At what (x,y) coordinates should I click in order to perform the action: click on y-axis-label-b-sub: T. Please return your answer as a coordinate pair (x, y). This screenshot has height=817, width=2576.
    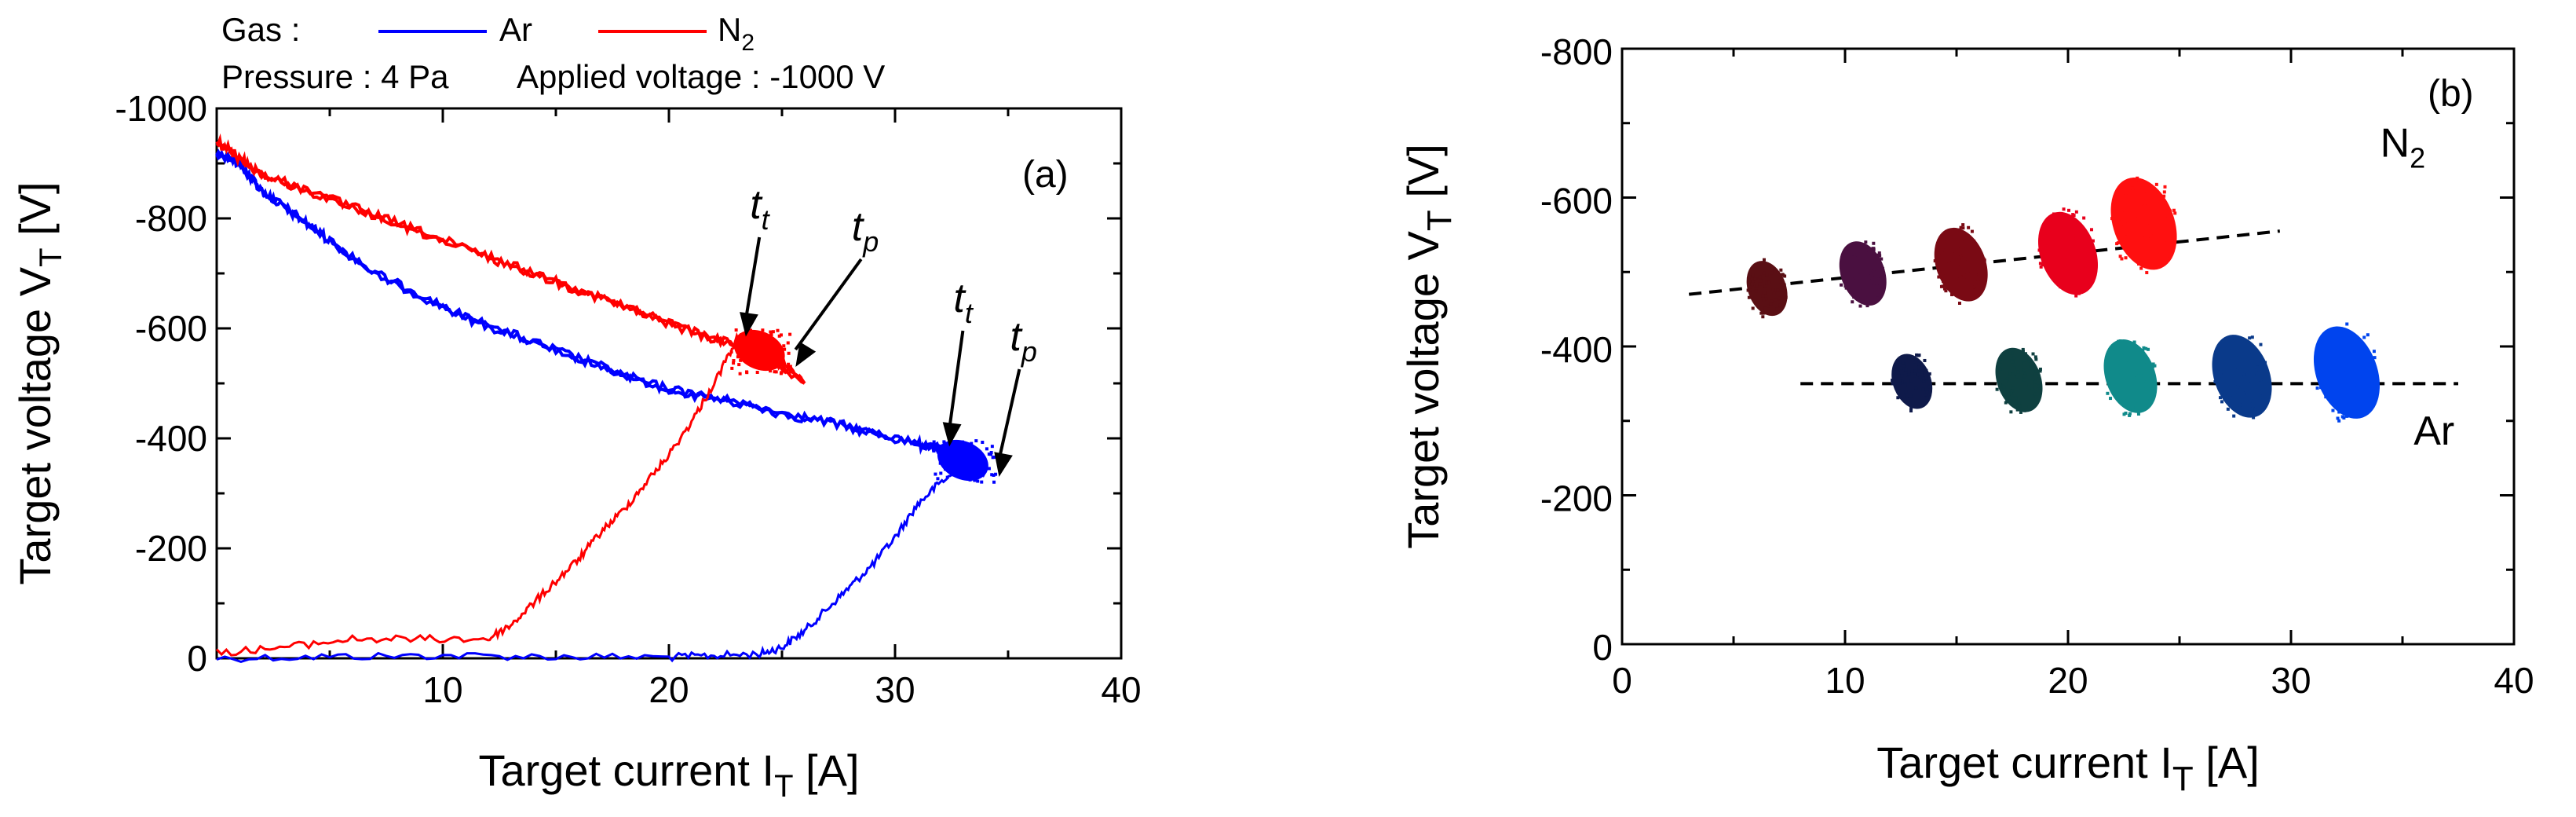
    Looking at the image, I should click on (1440, 220).